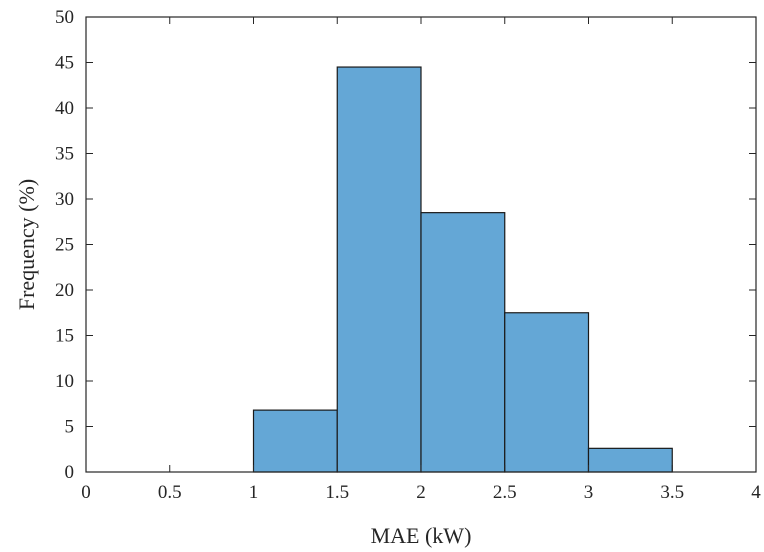 The image size is (764, 552). Describe the element at coordinates (421, 492) in the screenshot. I see `x-tick-label: 2` at that location.